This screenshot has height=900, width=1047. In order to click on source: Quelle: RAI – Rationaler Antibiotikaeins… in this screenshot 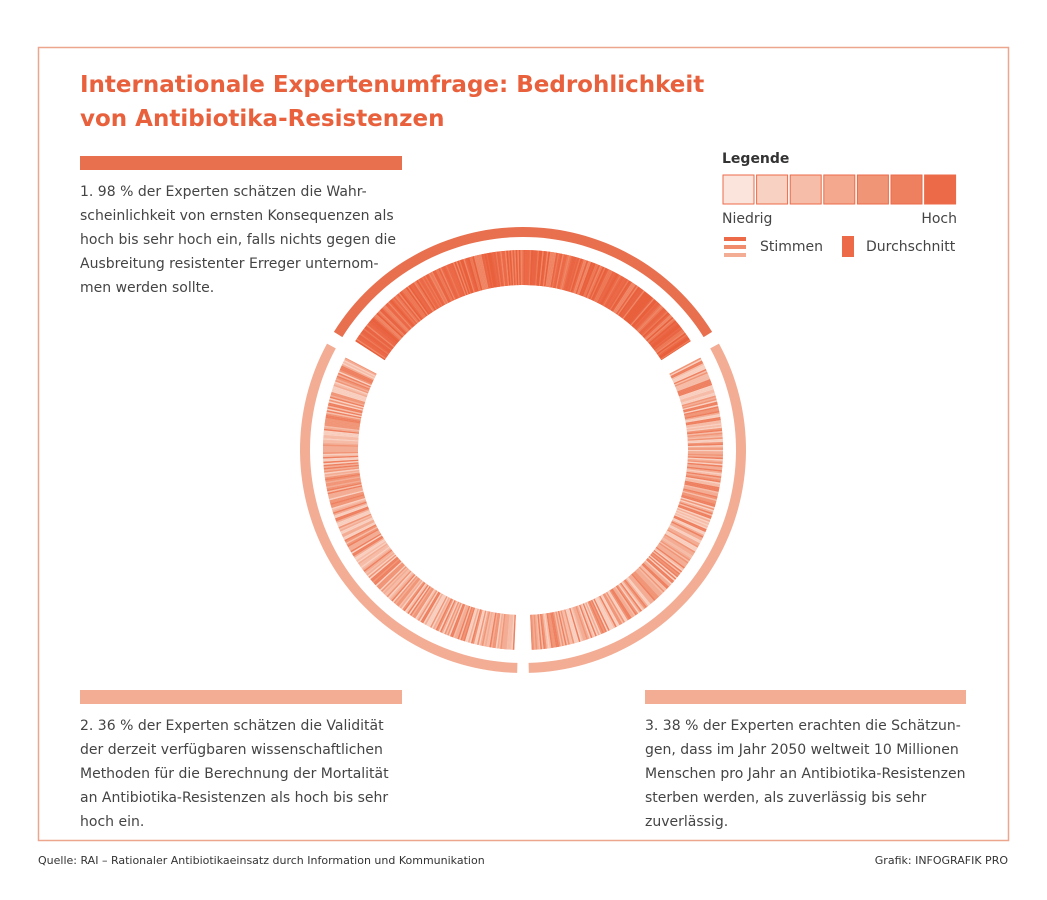, I will do `click(261, 860)`.